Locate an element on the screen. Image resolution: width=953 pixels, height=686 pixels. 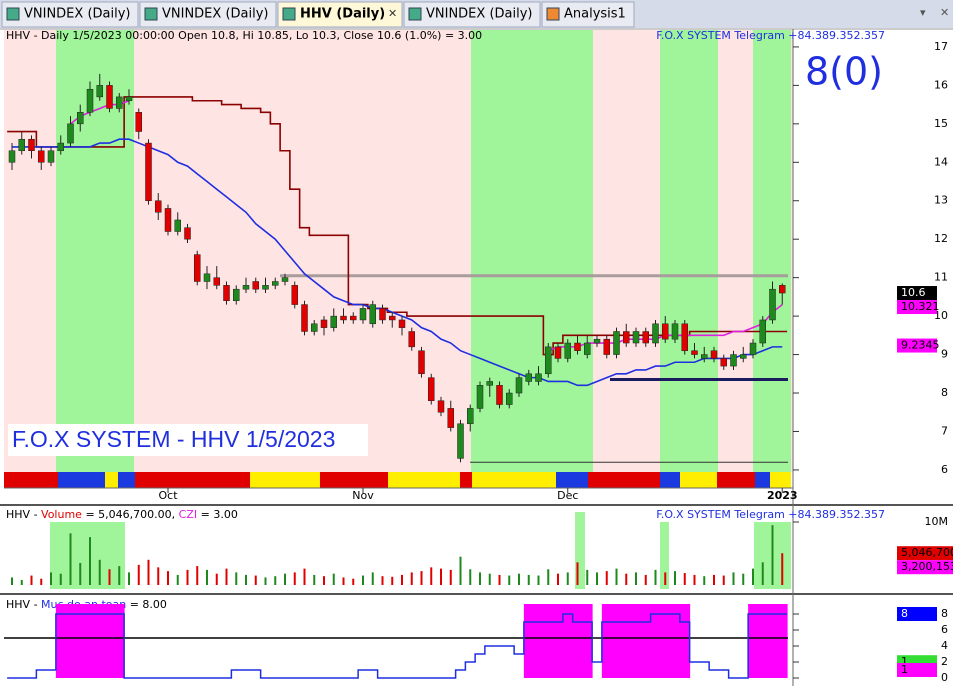
y-tick-label: 11 is located at coordinates (941, 277).